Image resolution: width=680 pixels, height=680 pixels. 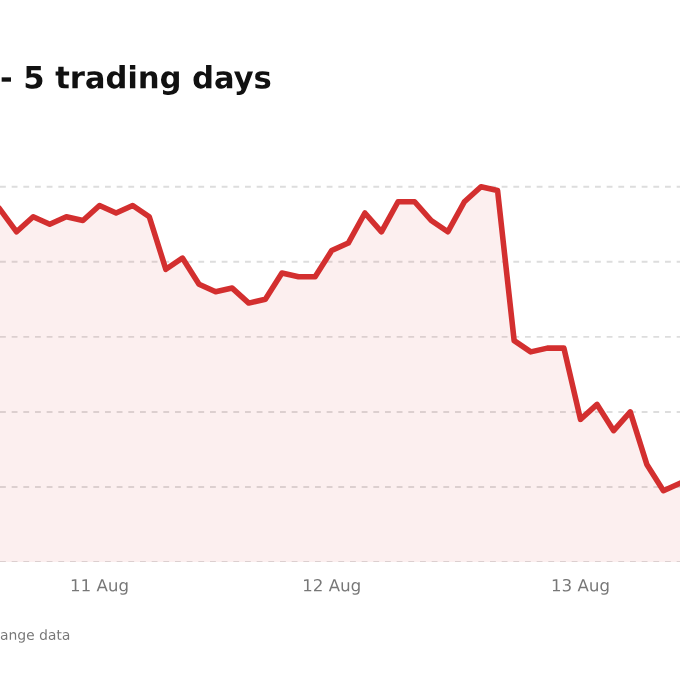 What do you see at coordinates (99, 587) in the screenshot?
I see `x-tick-label: 11 Aug` at bounding box center [99, 587].